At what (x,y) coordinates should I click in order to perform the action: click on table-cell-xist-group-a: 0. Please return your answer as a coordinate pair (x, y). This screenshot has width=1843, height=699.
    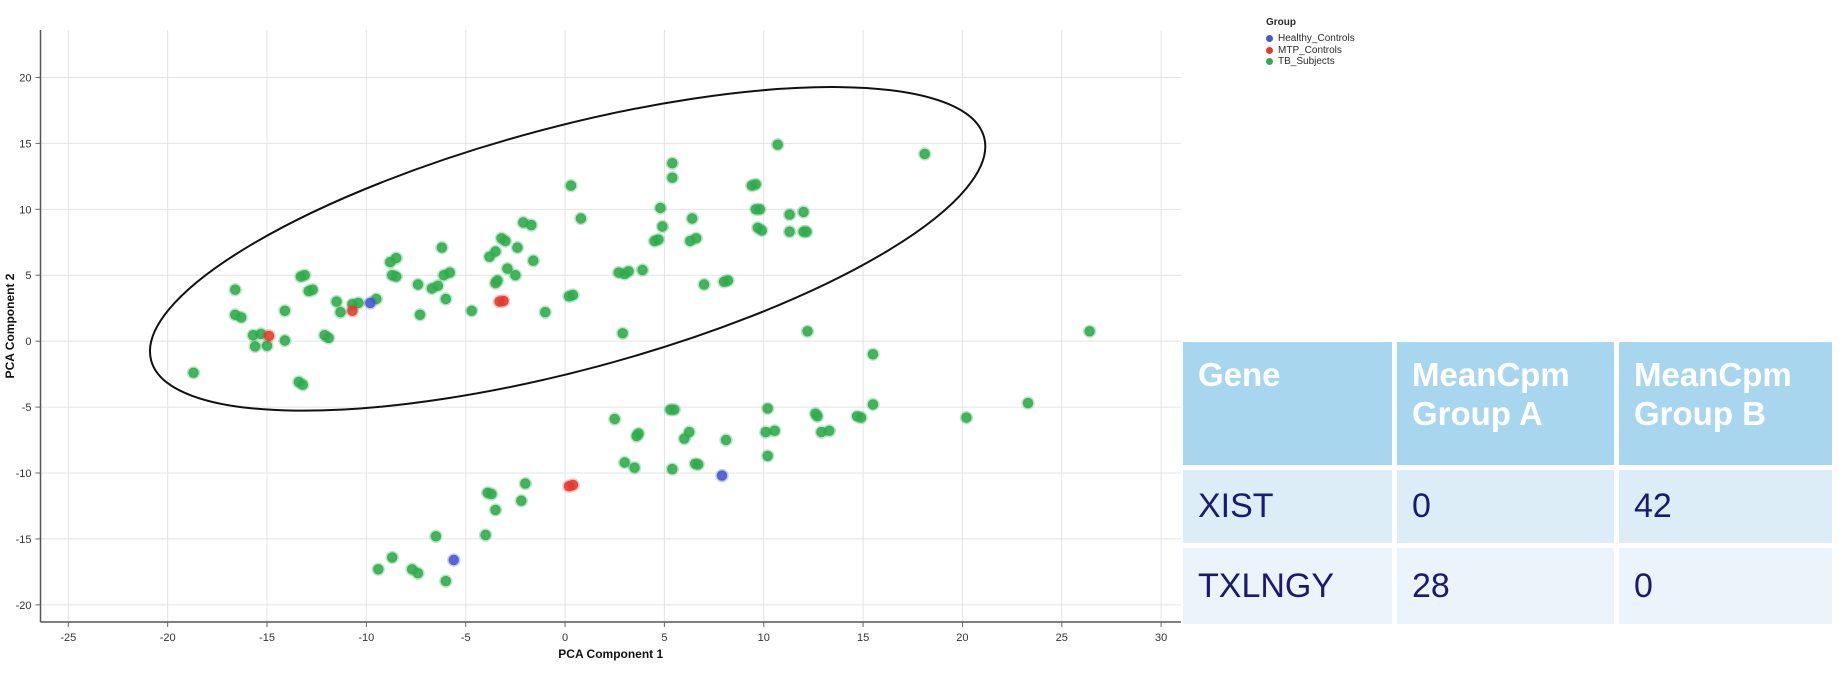
    Looking at the image, I should click on (1505, 506).